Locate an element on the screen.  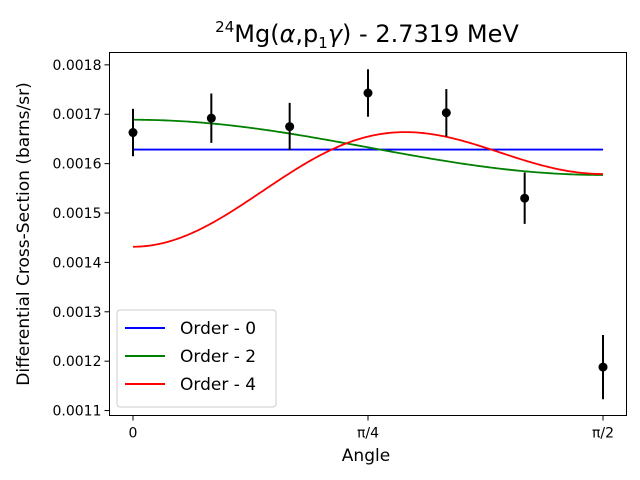
title-superscript: 24 is located at coordinates (224, 27).